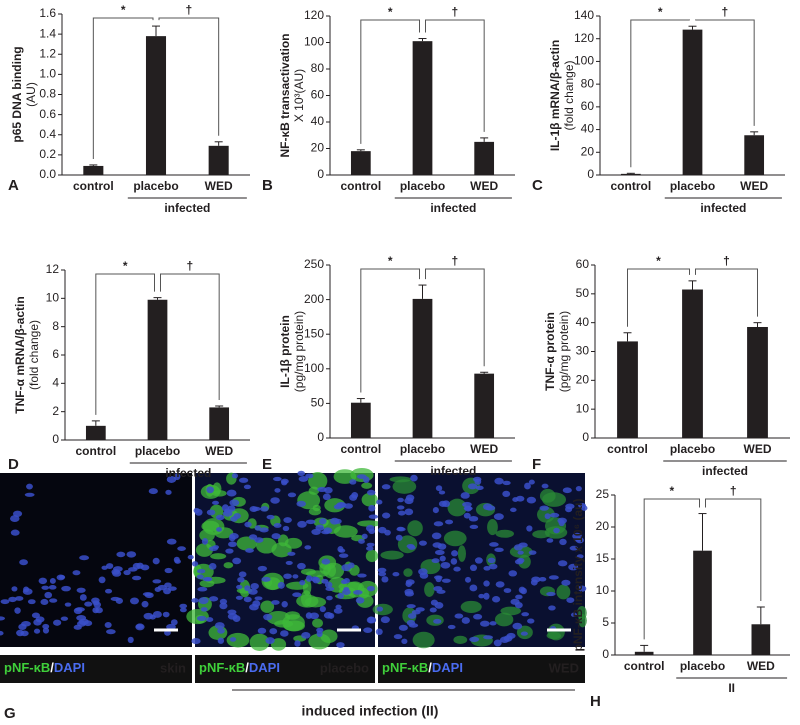  Describe the element at coordinates (453, 208) in the screenshot. I see `group-label: infected` at that location.